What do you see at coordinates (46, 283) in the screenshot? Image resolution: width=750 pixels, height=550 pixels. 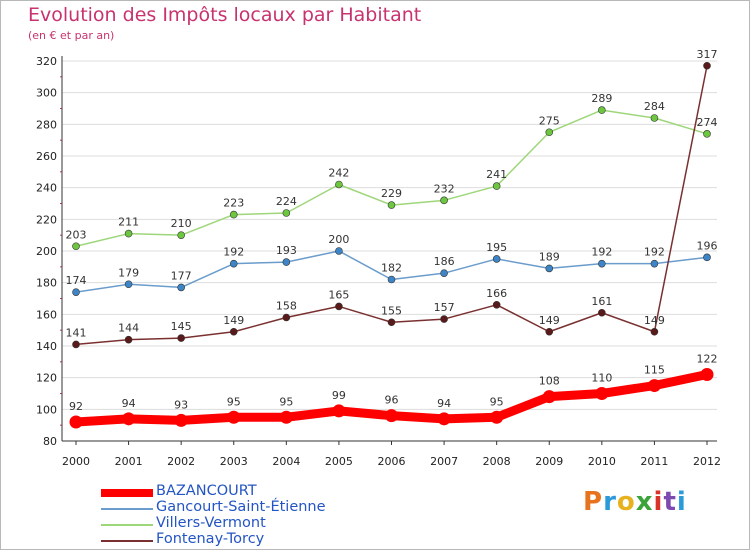 I see `y-tick-label: 180` at bounding box center [46, 283].